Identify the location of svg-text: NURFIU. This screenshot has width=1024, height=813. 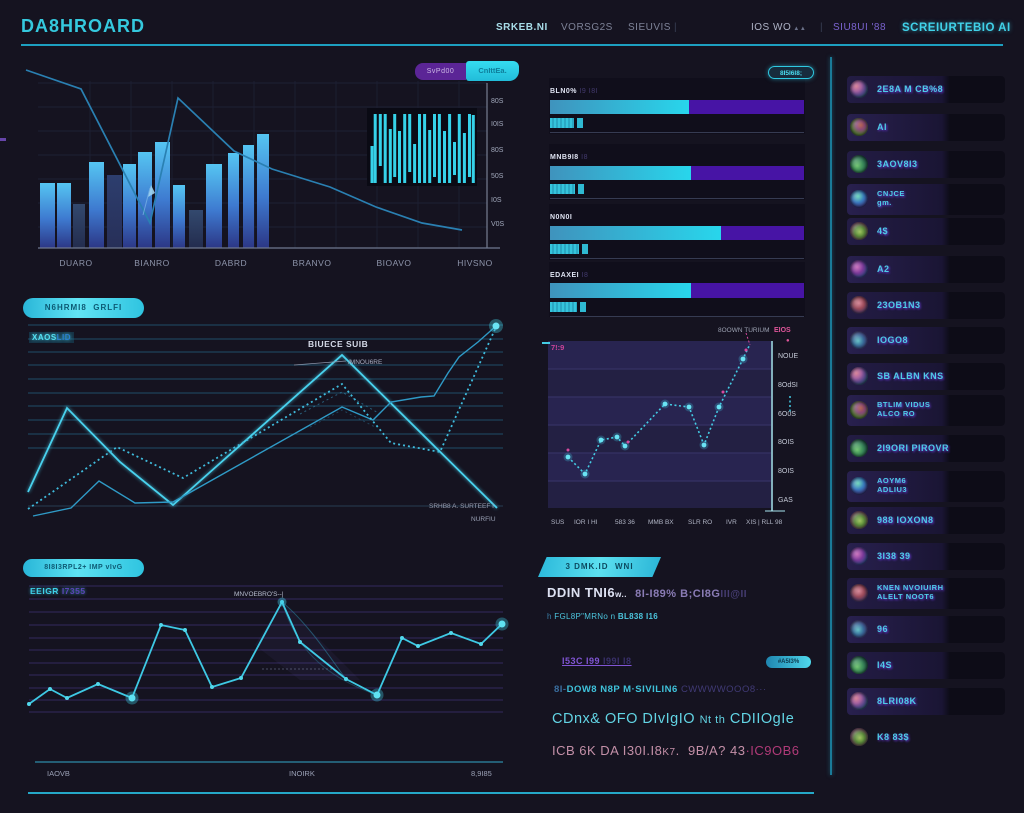
(483, 519).